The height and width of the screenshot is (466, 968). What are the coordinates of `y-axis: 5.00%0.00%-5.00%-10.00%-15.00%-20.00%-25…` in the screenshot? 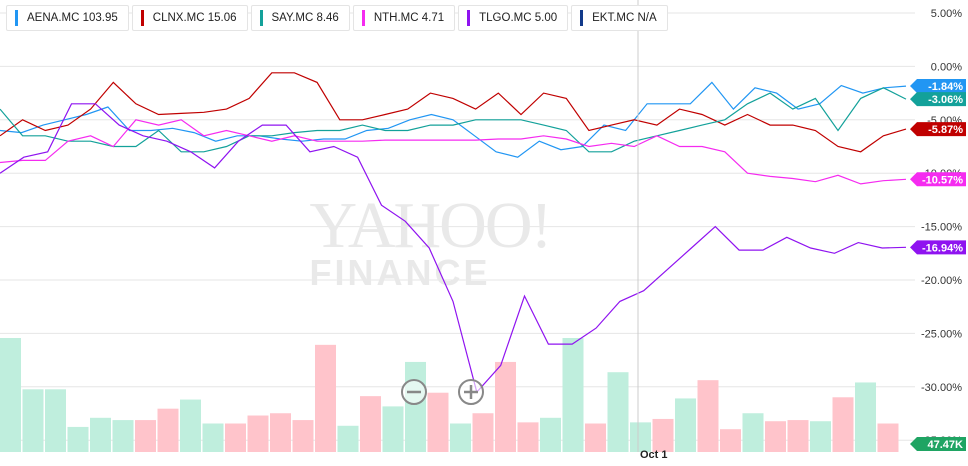 It's located at (941, 227).